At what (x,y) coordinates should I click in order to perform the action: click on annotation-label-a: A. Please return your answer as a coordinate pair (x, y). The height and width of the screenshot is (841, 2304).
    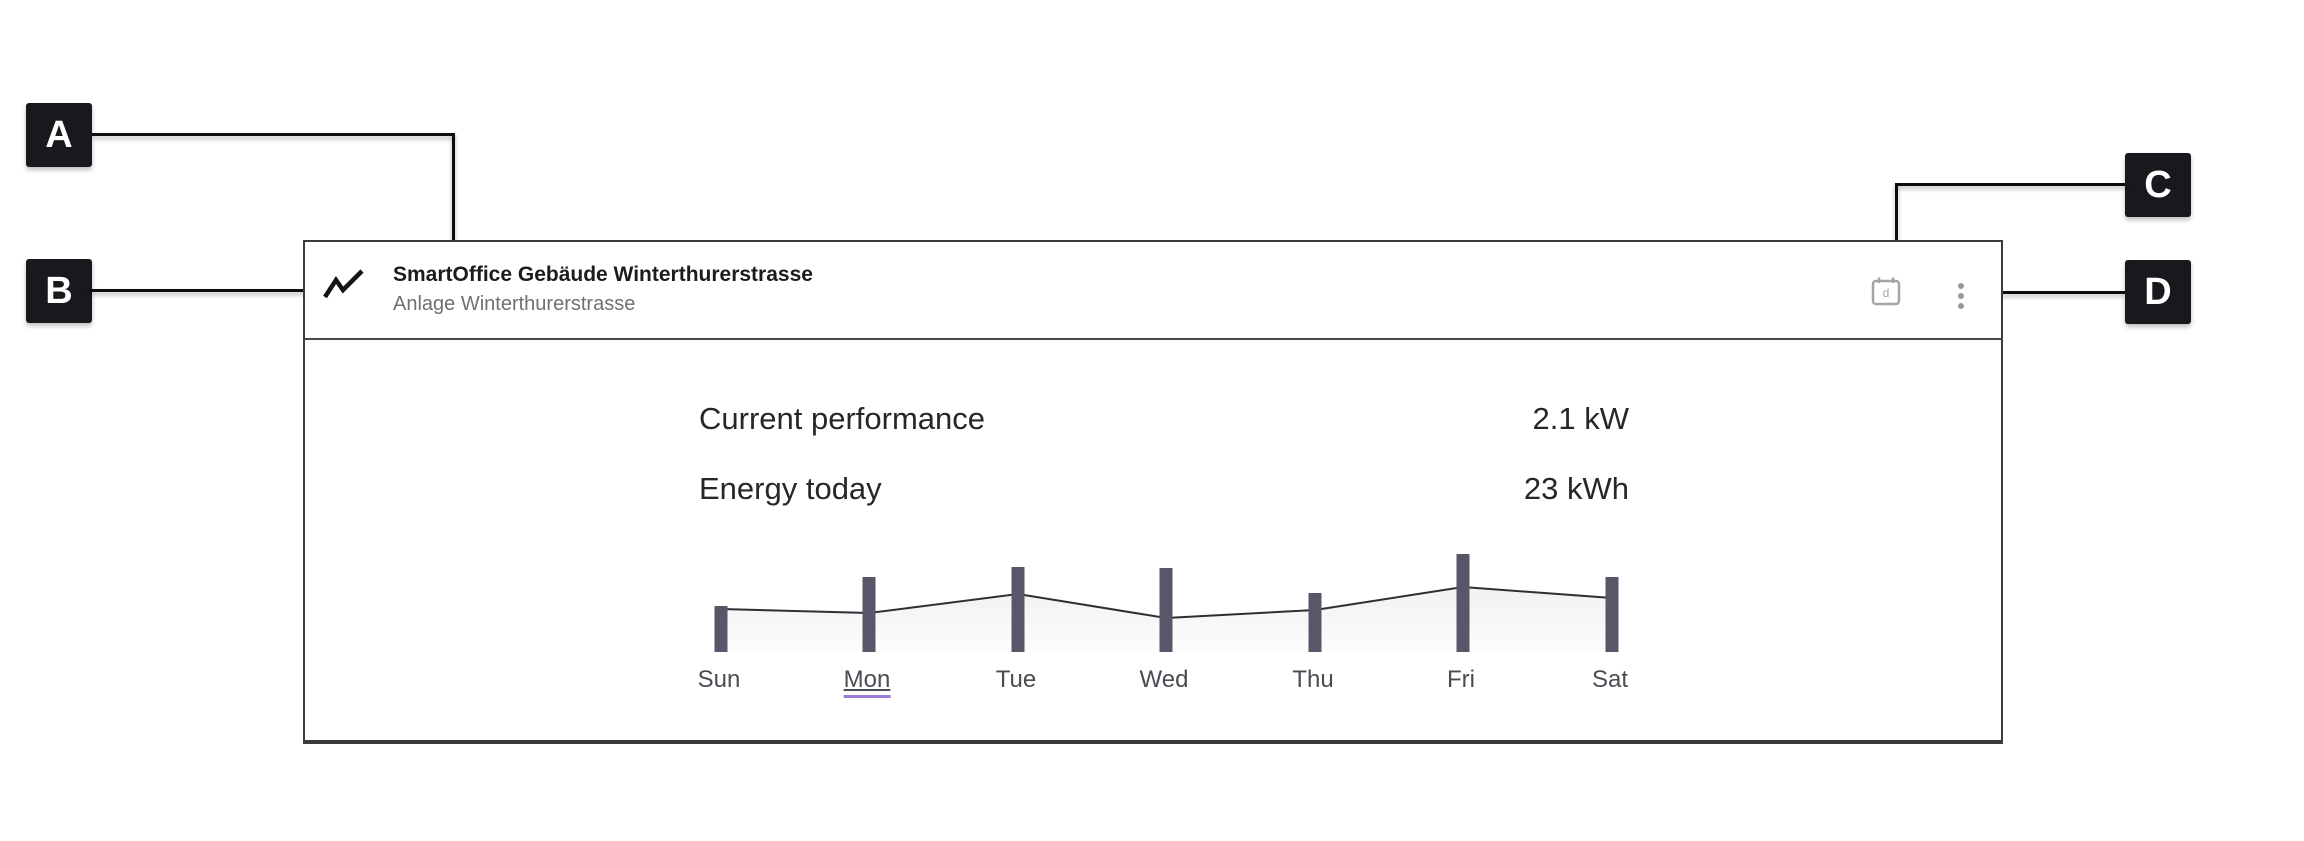
    Looking at the image, I should click on (59, 135).